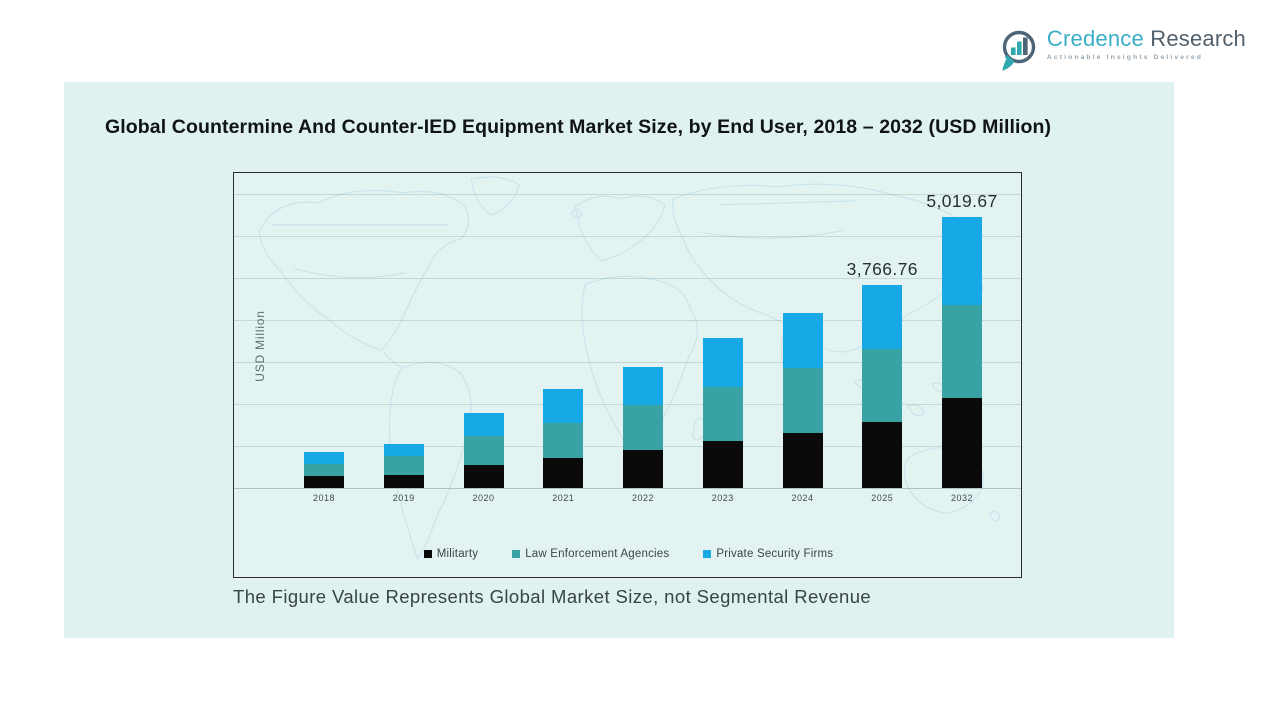 Image resolution: width=1280 pixels, height=720 pixels. What do you see at coordinates (802, 498) in the screenshot?
I see `x-tick-label-2024: 2024` at bounding box center [802, 498].